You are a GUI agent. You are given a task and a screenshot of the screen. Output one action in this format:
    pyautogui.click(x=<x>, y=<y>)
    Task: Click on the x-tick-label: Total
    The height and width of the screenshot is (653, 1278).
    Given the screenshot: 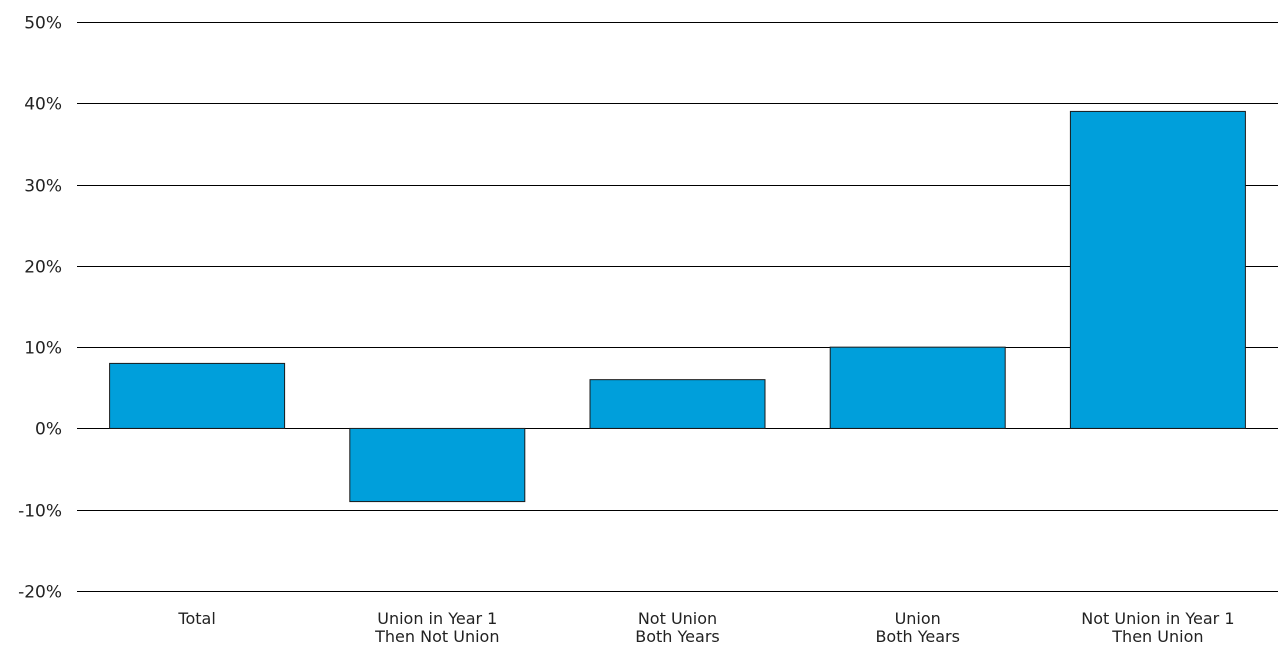 What is the action you would take?
    pyautogui.click(x=196, y=618)
    